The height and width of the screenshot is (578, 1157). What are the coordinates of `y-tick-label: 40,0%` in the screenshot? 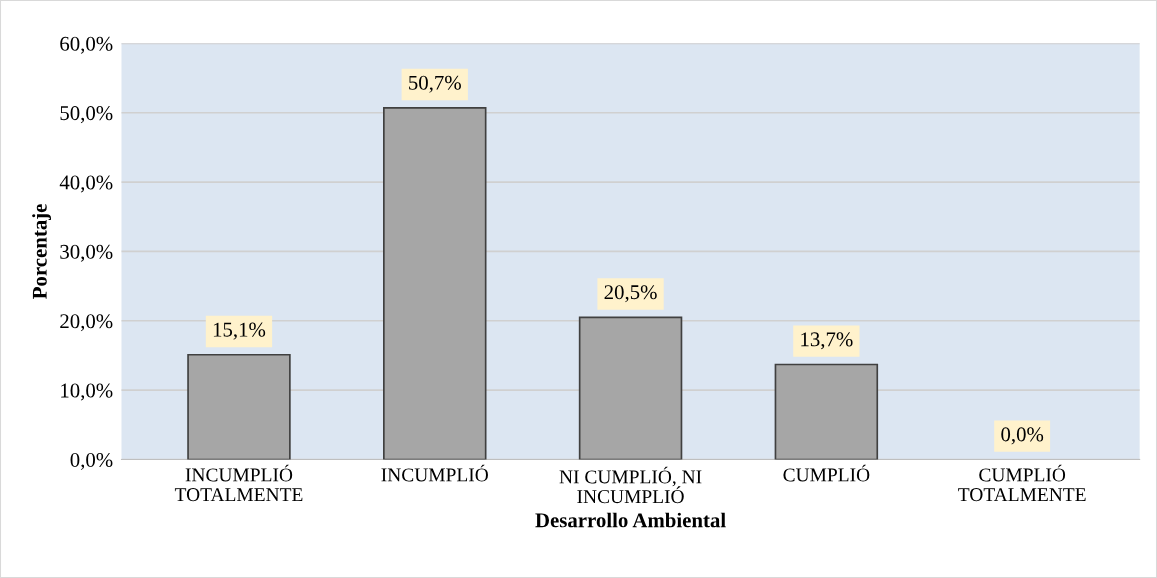 It's located at (86, 184).